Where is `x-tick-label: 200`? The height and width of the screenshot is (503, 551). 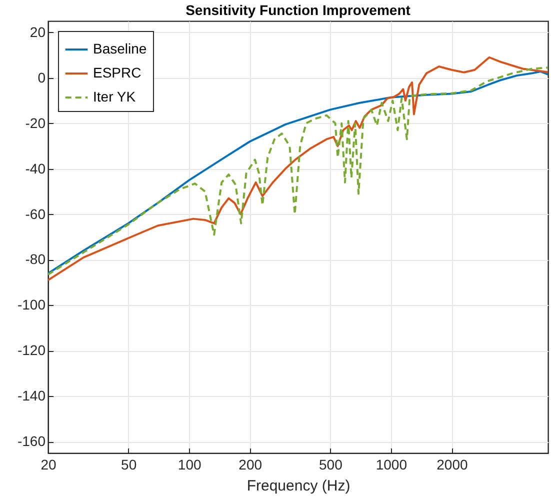
x-tick-label: 200 is located at coordinates (250, 464).